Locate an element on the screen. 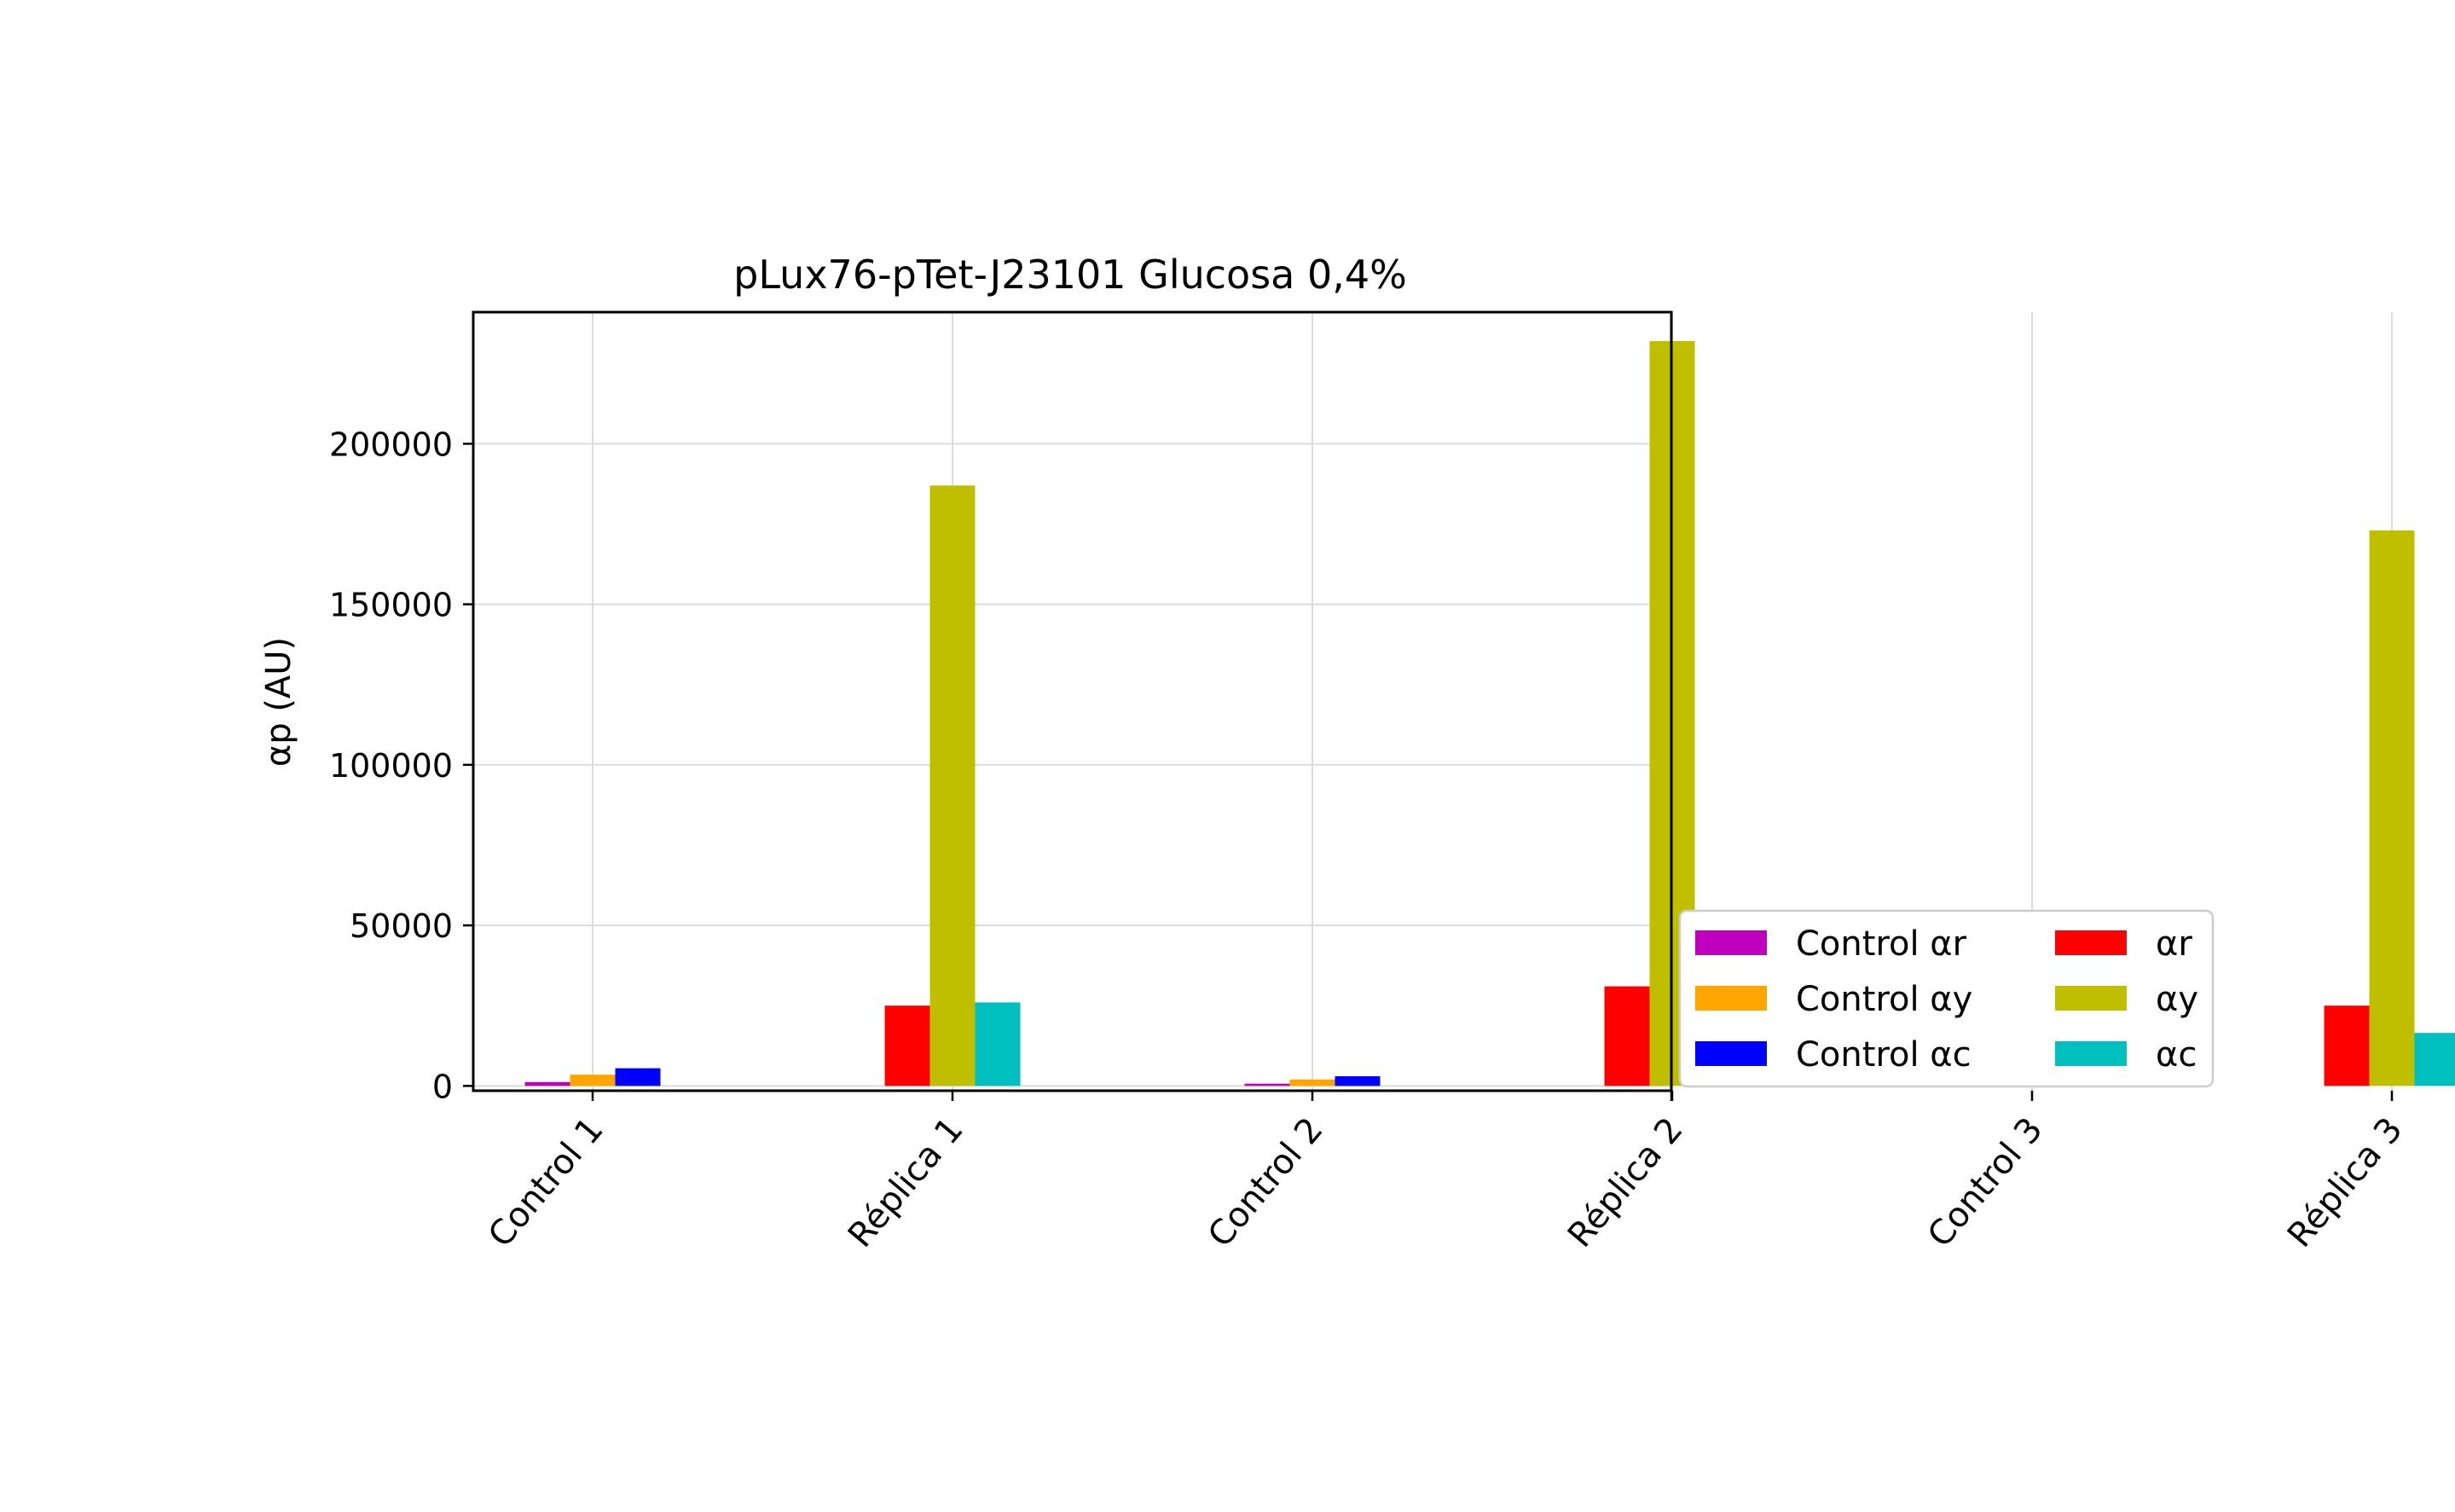 This screenshot has height=1512, width=2455. chart-title: pLux76-pTet-J23101 Glucosa 0,4% is located at coordinates (1070, 275).